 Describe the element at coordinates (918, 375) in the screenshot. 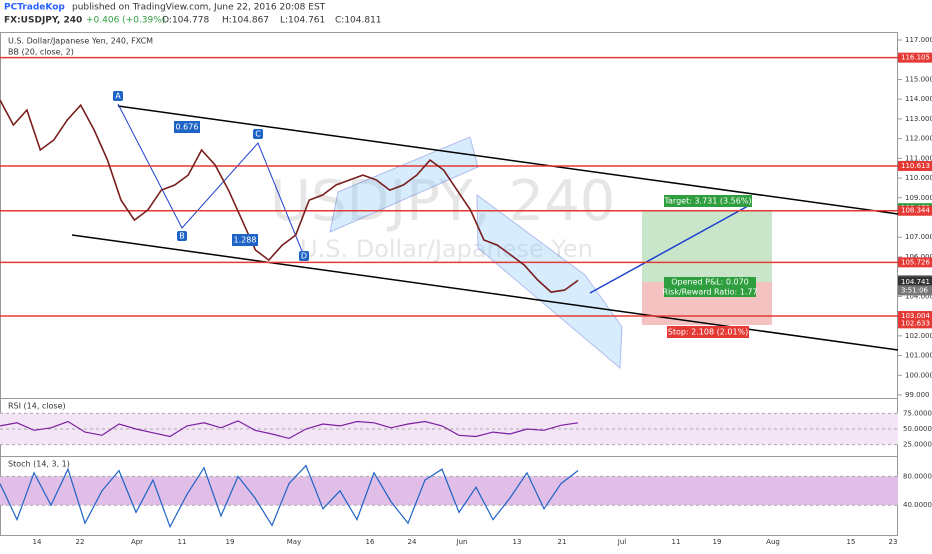

I see `y-tick-label: 100.000` at that location.